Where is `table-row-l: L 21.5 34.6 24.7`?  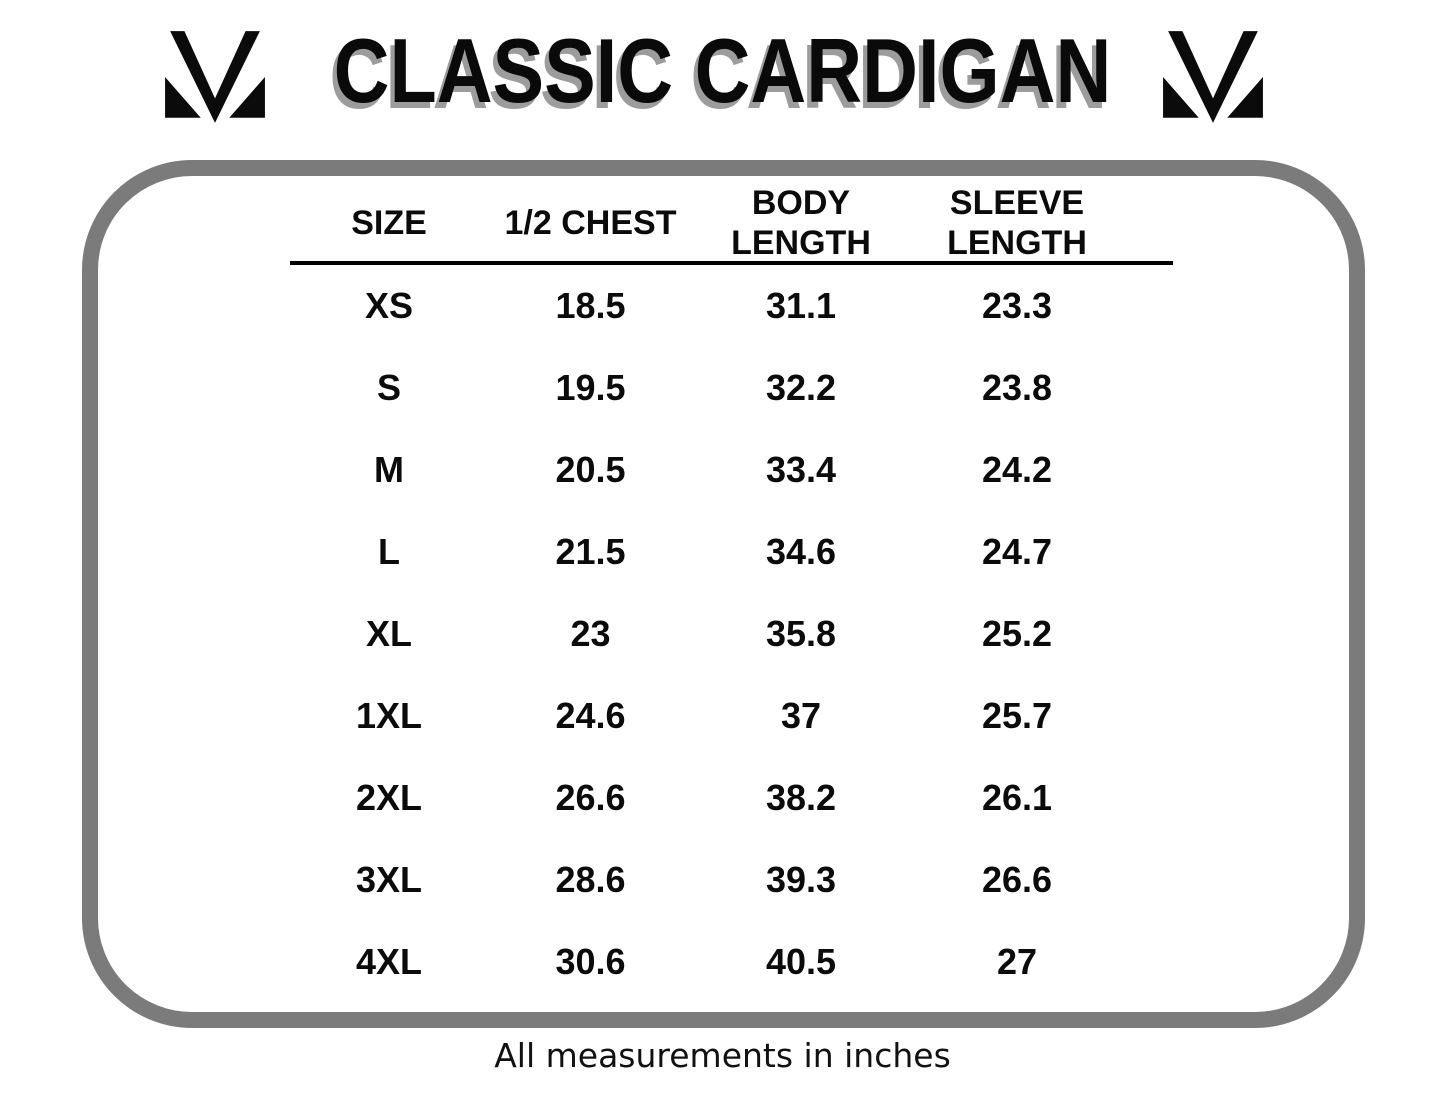 table-row-l: L 21.5 34.6 24.7 is located at coordinates (731, 552).